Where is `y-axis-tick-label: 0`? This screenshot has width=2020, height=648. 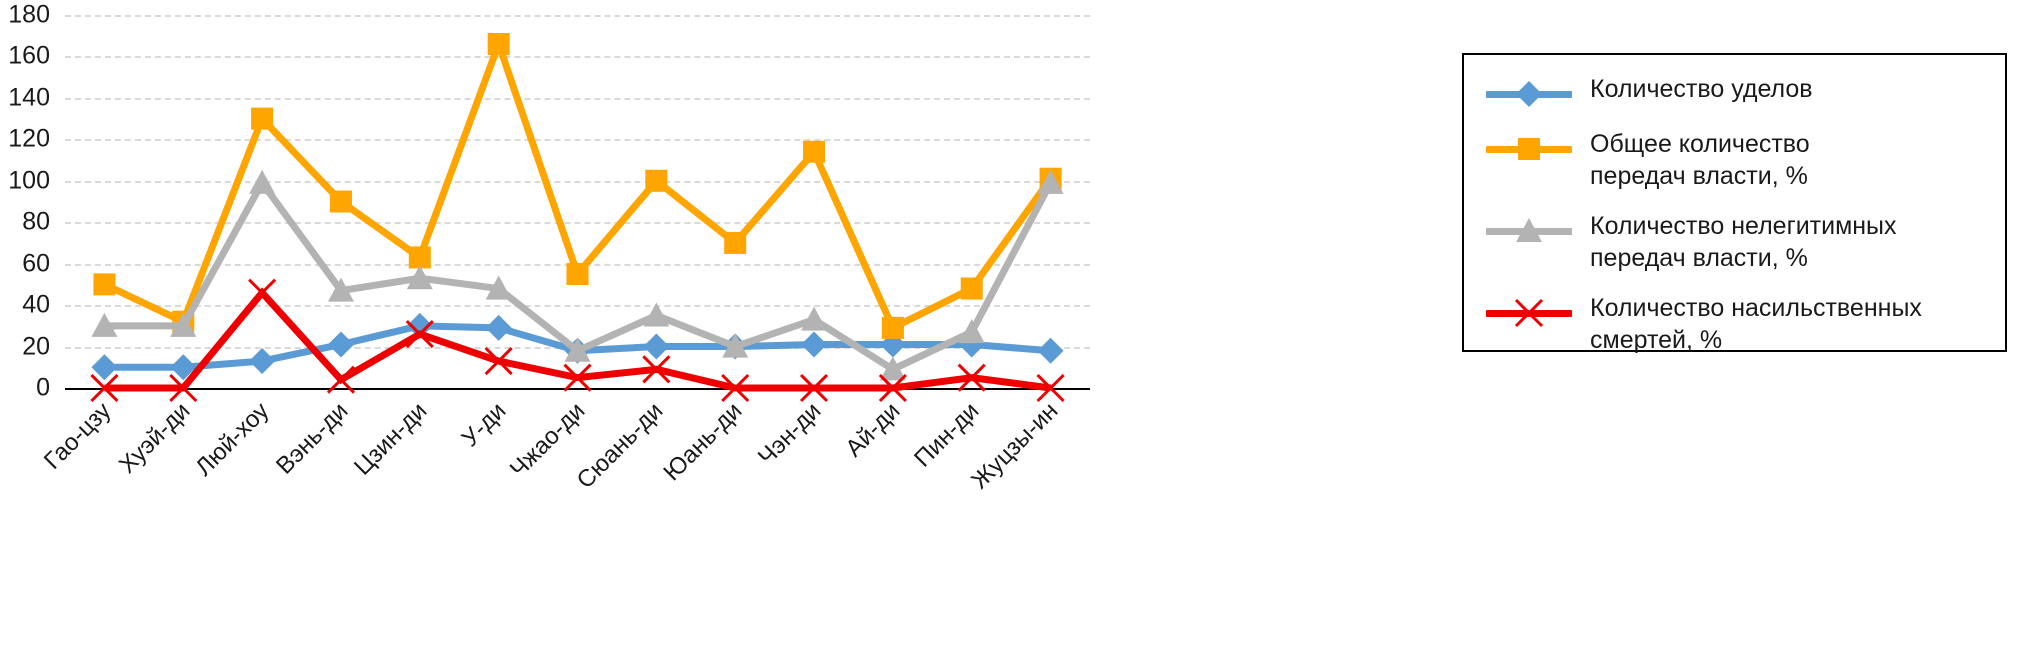 y-axis-tick-label: 0 is located at coordinates (43, 387).